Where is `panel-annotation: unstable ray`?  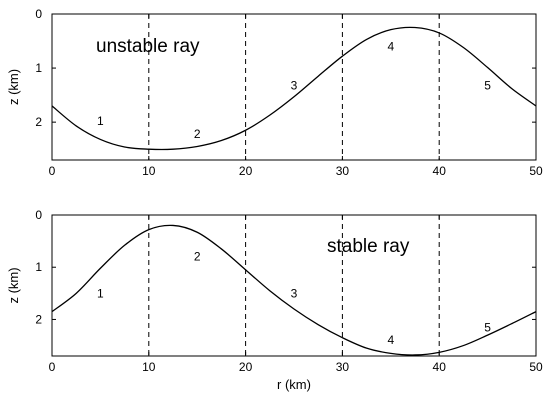
panel-annotation: unstable ray is located at coordinates (148, 46).